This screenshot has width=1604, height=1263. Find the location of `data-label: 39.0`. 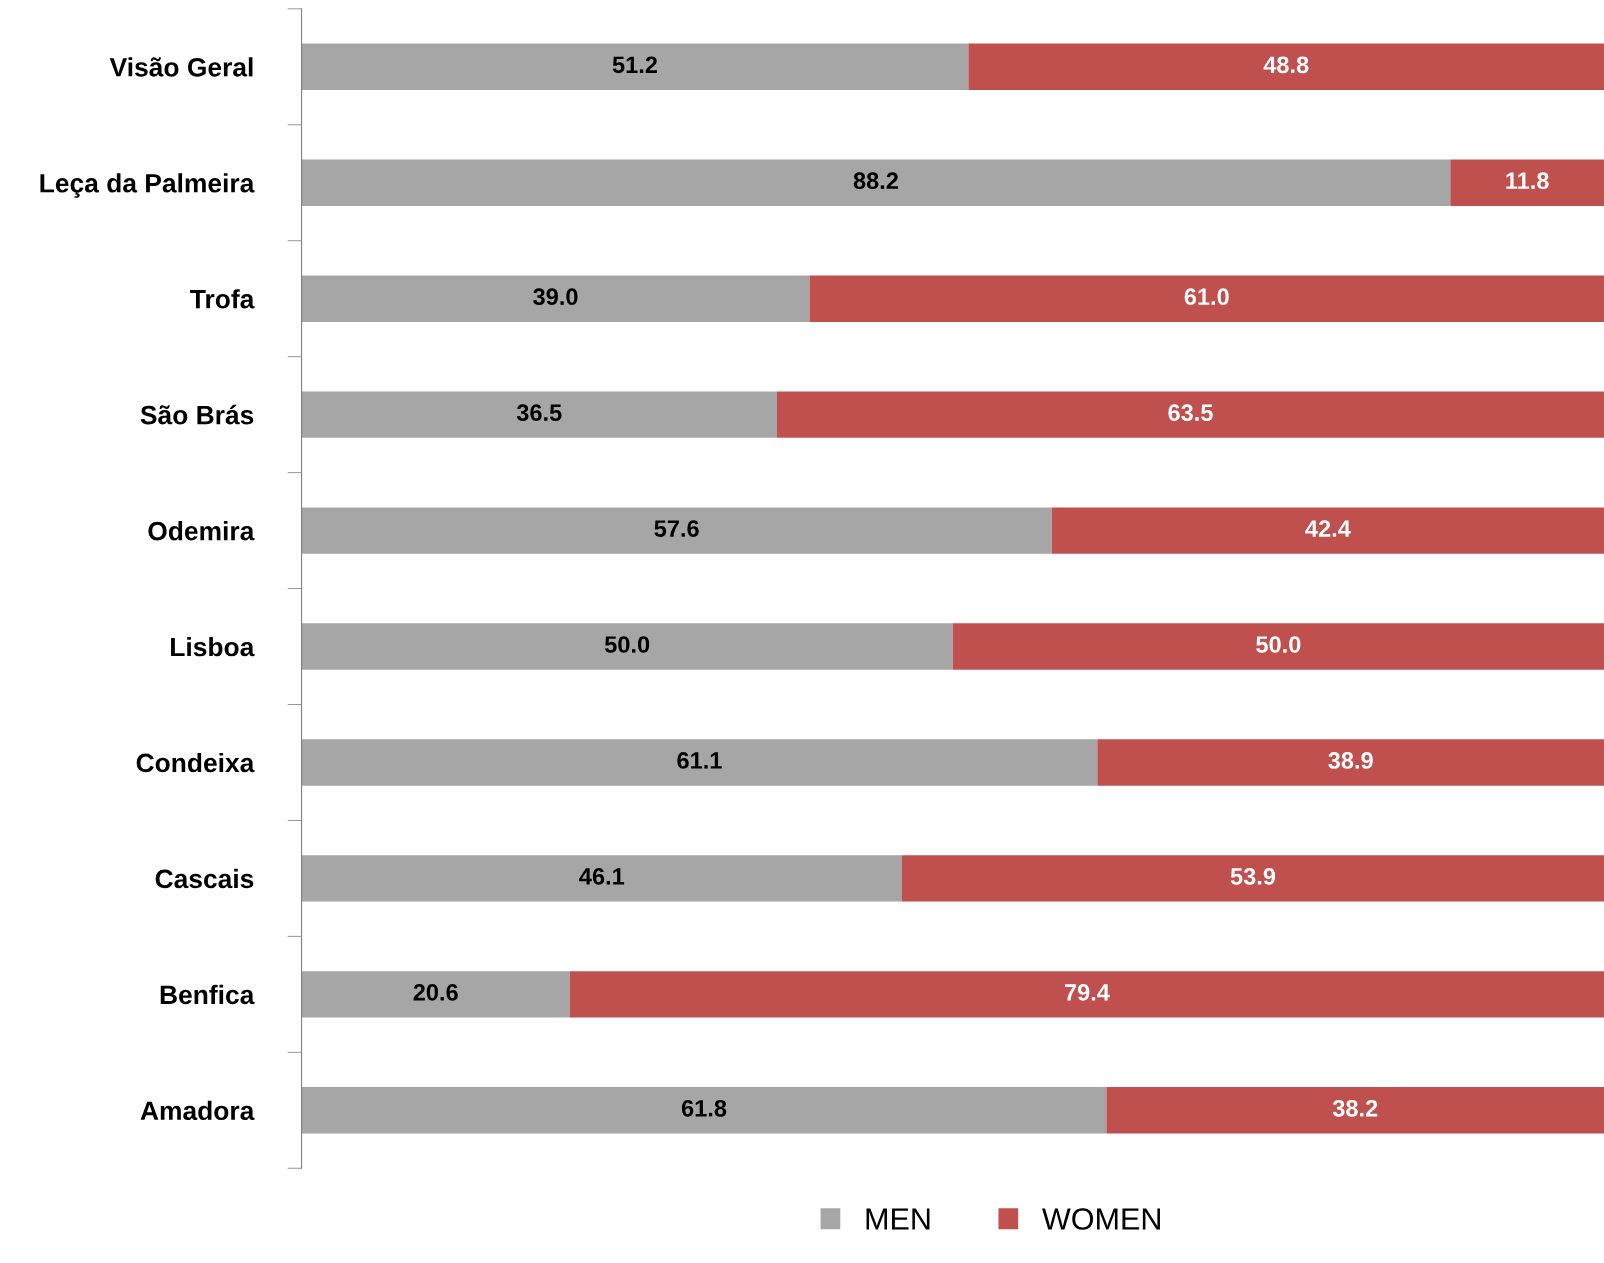

data-label: 39.0 is located at coordinates (555, 297).